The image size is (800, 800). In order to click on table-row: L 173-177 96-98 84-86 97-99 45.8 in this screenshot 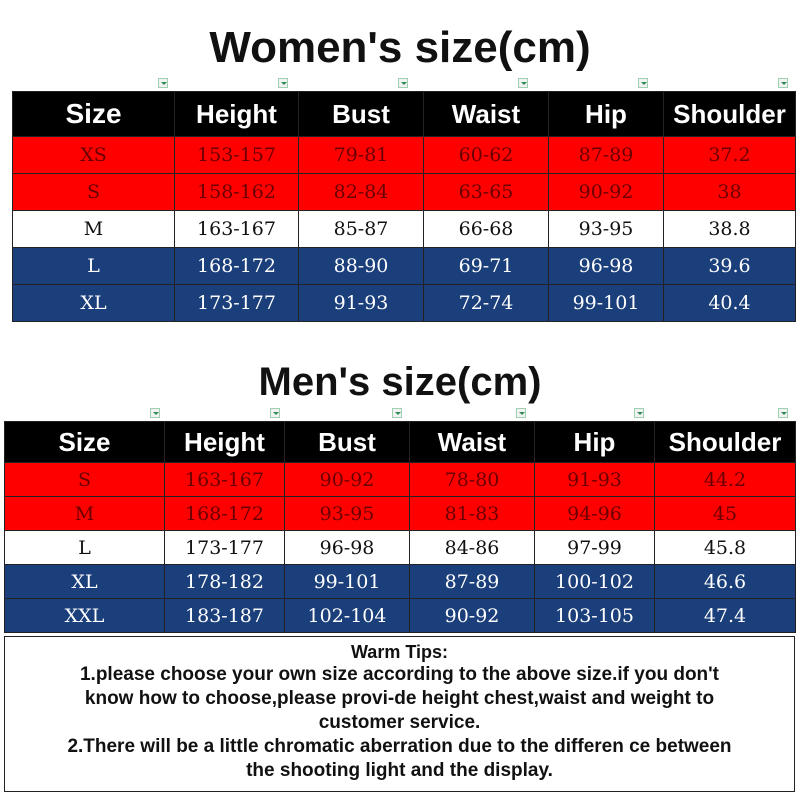, I will do `click(400, 547)`.